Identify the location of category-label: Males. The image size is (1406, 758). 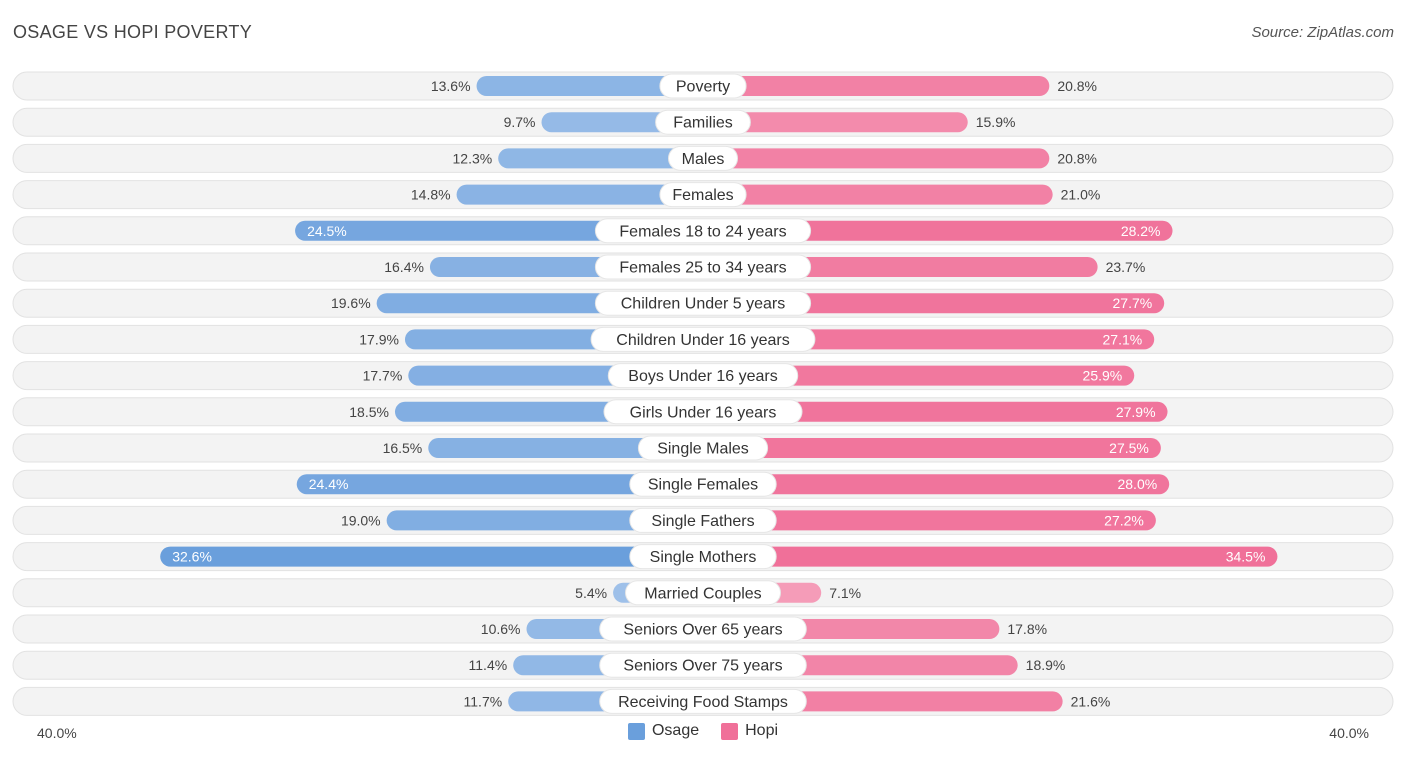
(703, 159).